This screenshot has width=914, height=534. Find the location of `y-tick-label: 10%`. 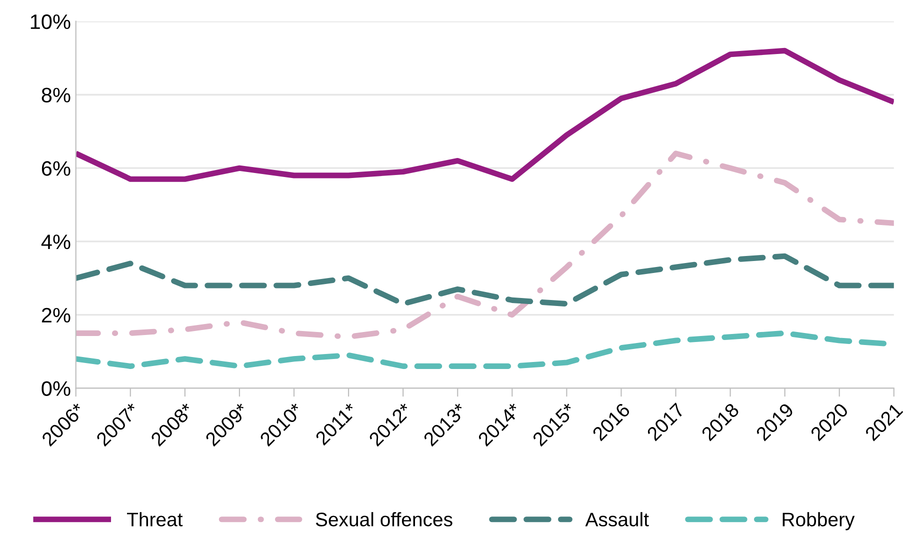

y-tick-label: 10% is located at coordinates (50, 22).